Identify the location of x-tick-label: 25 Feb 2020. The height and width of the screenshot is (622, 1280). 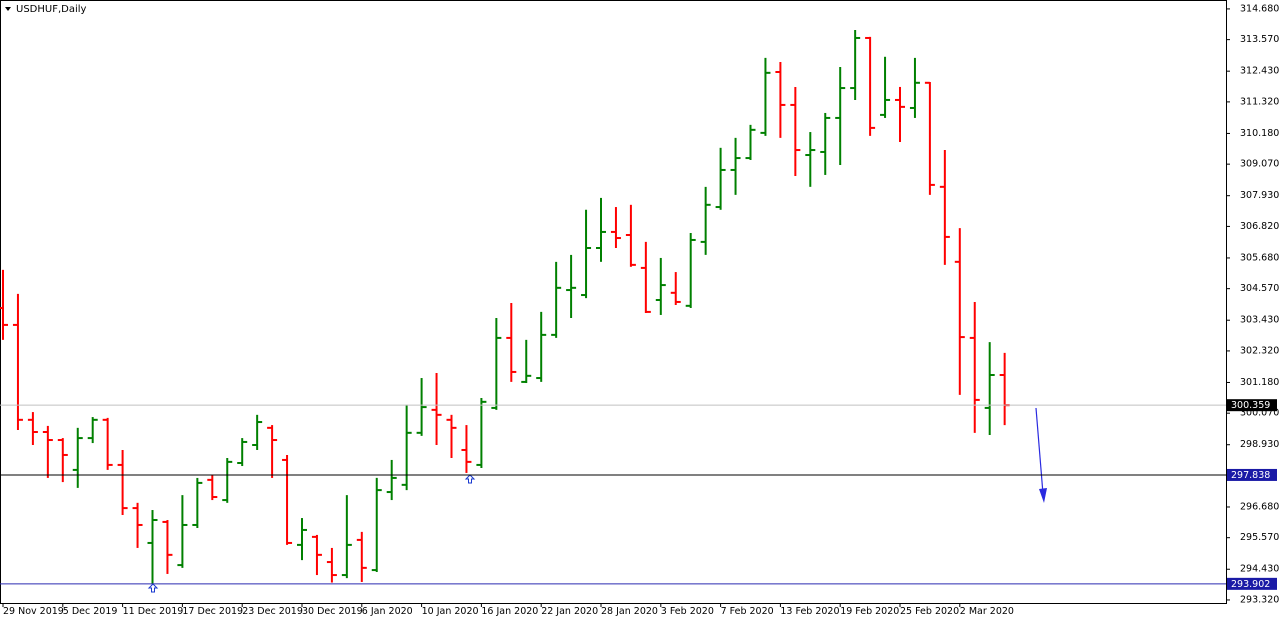
(929, 611).